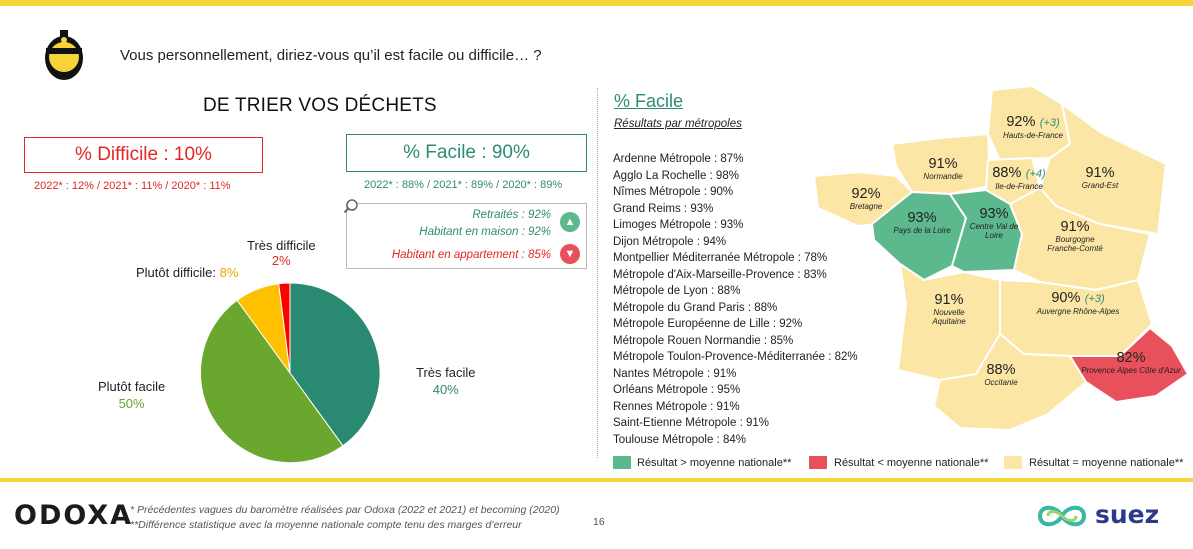  What do you see at coordinates (1131, 362) in the screenshot?
I see `label-paca: 82% Provence Alpes Côte d'Azur` at bounding box center [1131, 362].